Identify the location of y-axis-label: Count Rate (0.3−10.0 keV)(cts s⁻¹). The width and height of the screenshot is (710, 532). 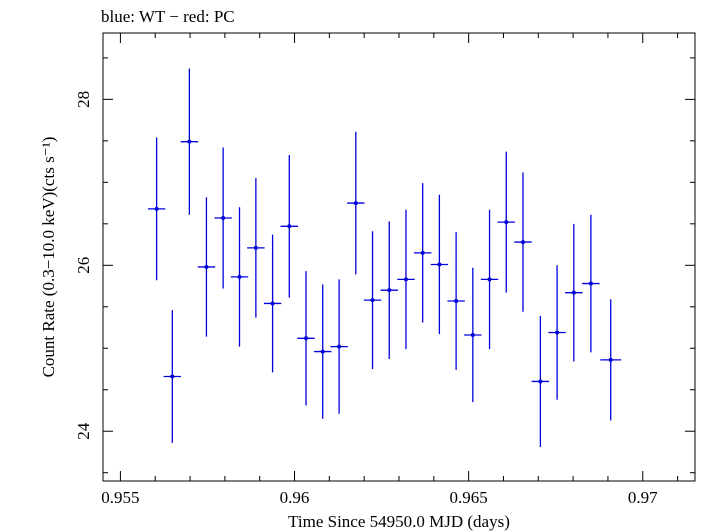
(48, 257).